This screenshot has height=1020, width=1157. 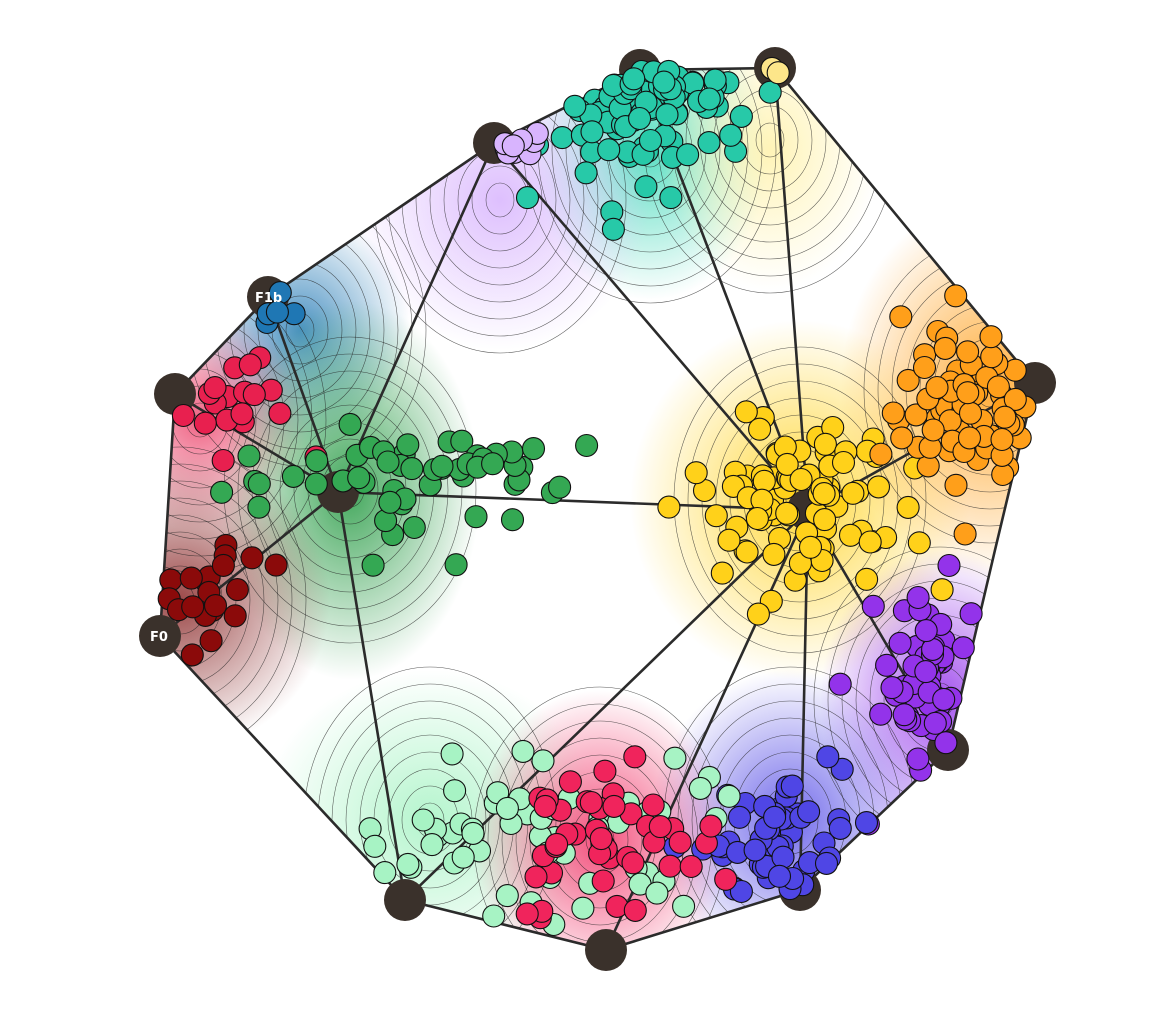 I want to click on anchor-label-f0: F0, so click(x=159, y=637).